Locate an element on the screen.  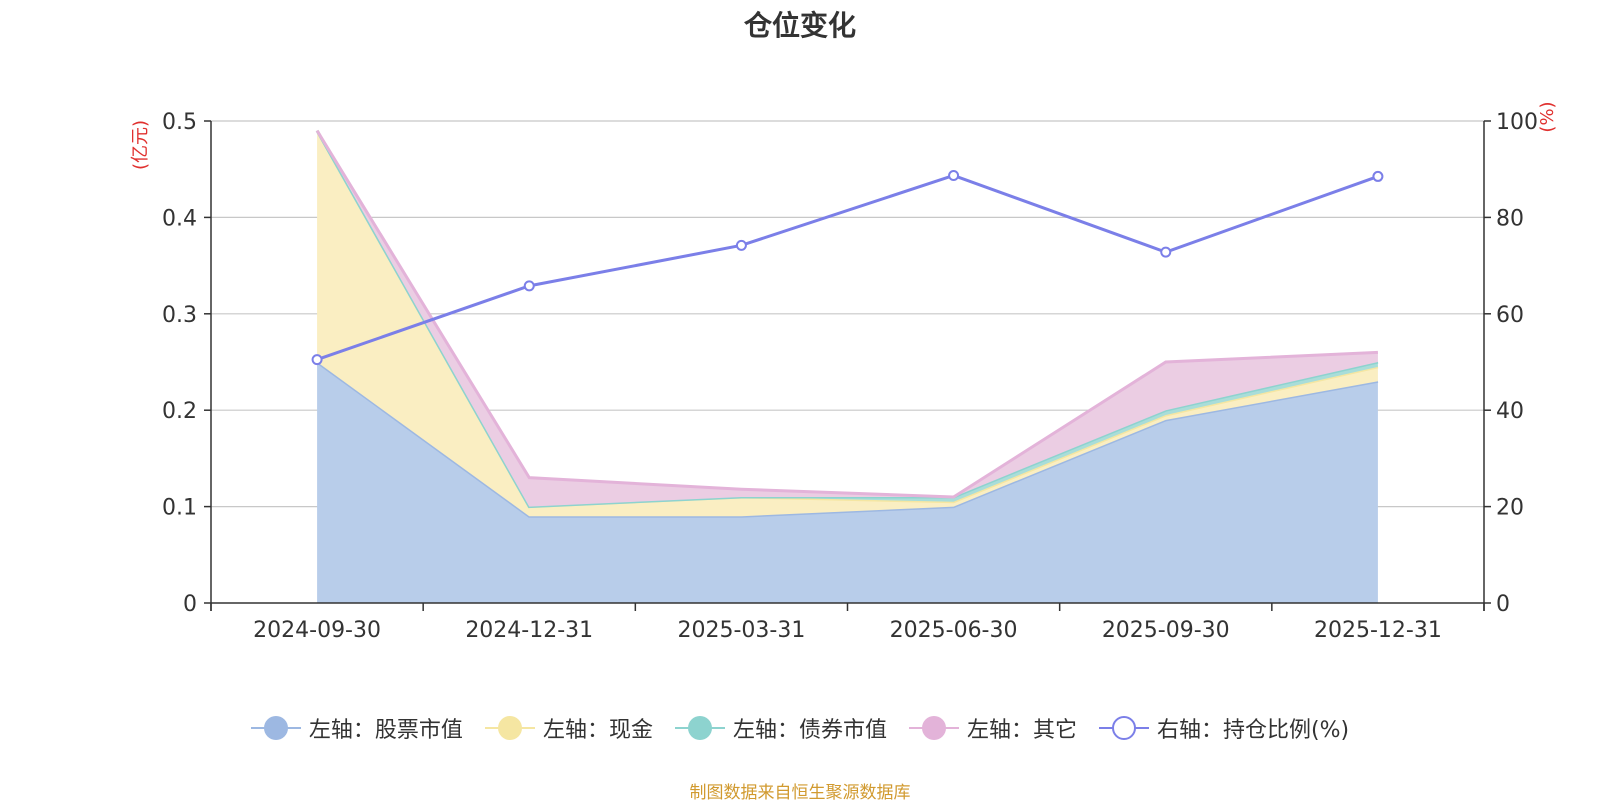
legend-item: 左轴：现金 is located at coordinates (568, 728).